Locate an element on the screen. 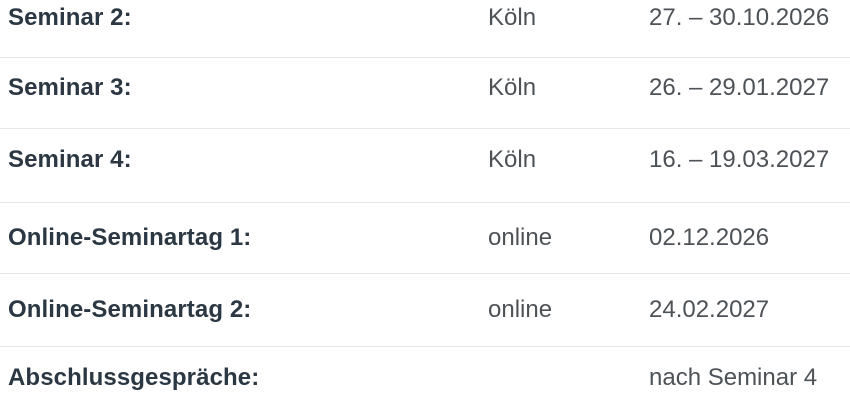 The width and height of the screenshot is (850, 410). seminar-date: 24.02.2027 is located at coordinates (709, 309).